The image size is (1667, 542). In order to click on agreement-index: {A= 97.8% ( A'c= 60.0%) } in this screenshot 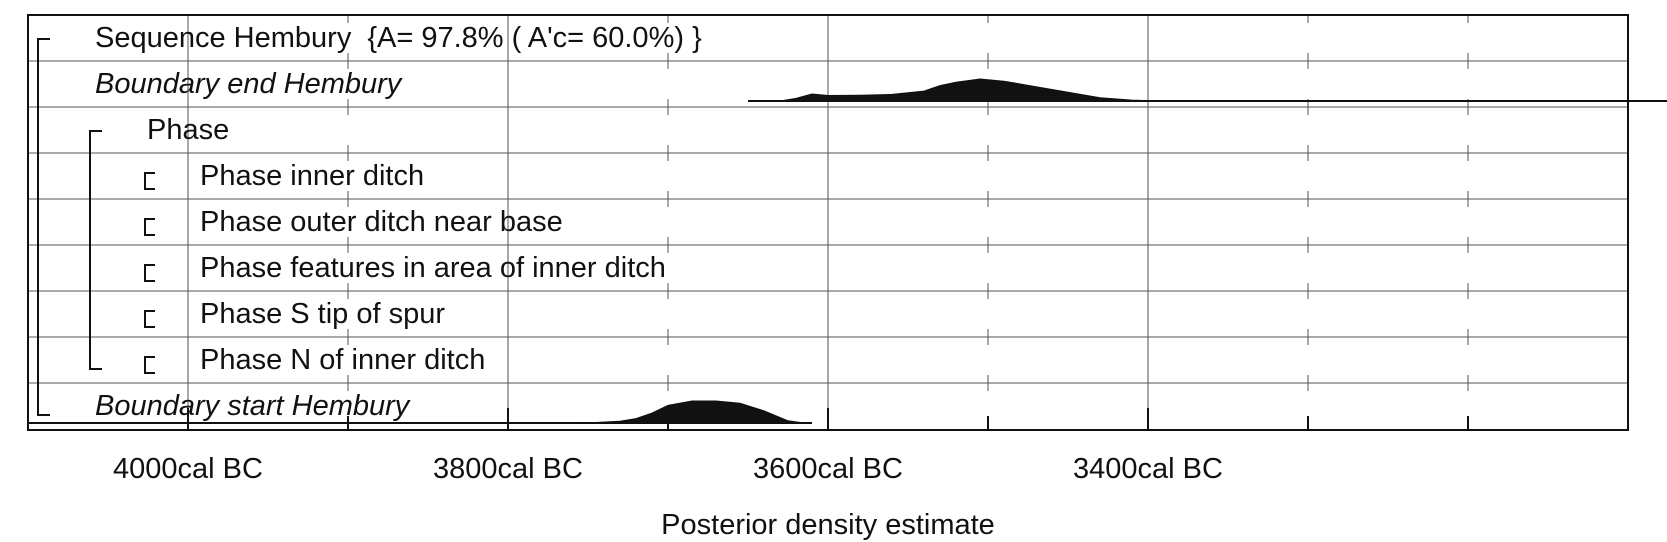, I will do `click(534, 38)`.